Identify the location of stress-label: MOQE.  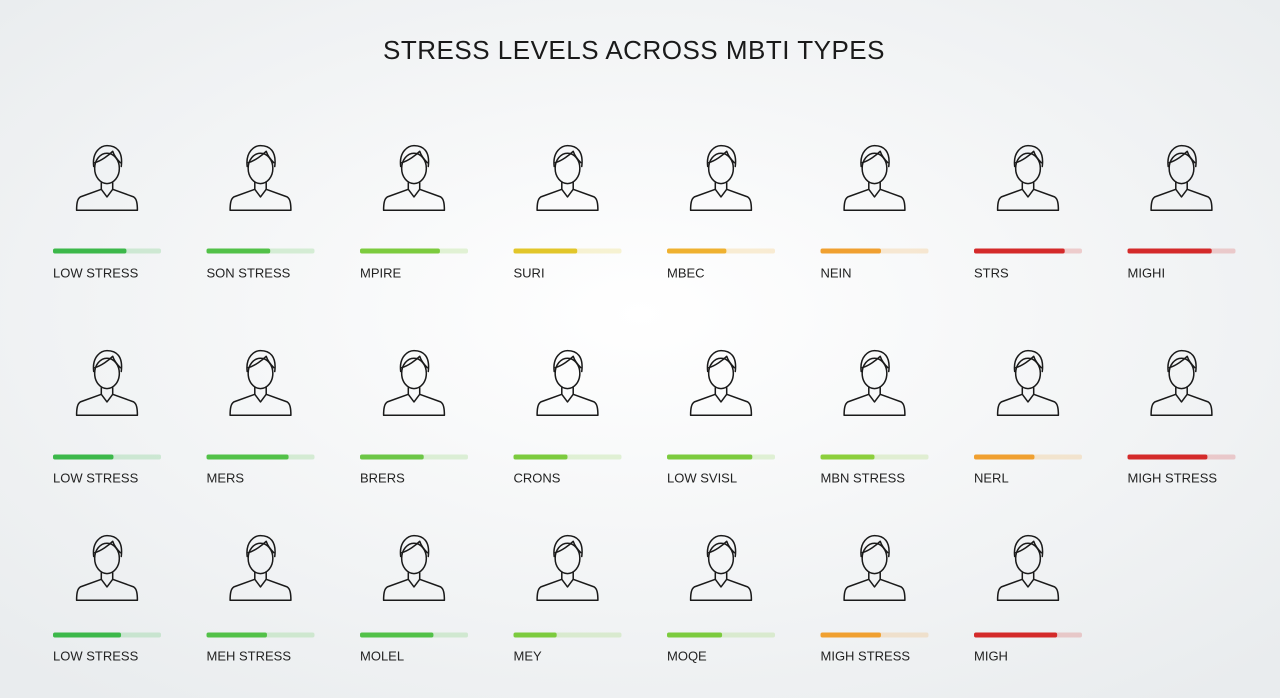
(687, 655).